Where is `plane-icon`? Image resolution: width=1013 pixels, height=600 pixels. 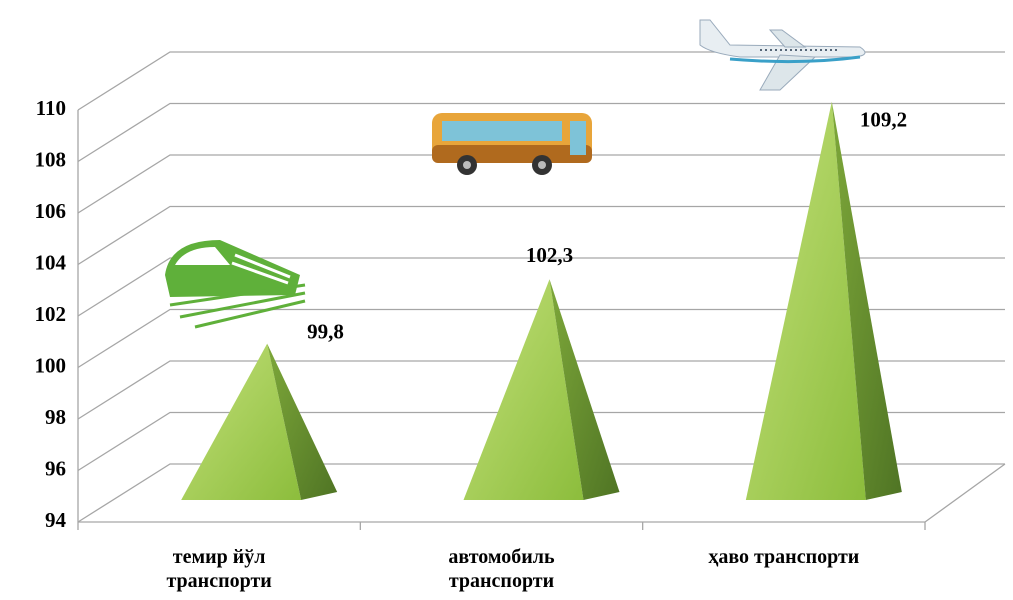 plane-icon is located at coordinates (782, 55).